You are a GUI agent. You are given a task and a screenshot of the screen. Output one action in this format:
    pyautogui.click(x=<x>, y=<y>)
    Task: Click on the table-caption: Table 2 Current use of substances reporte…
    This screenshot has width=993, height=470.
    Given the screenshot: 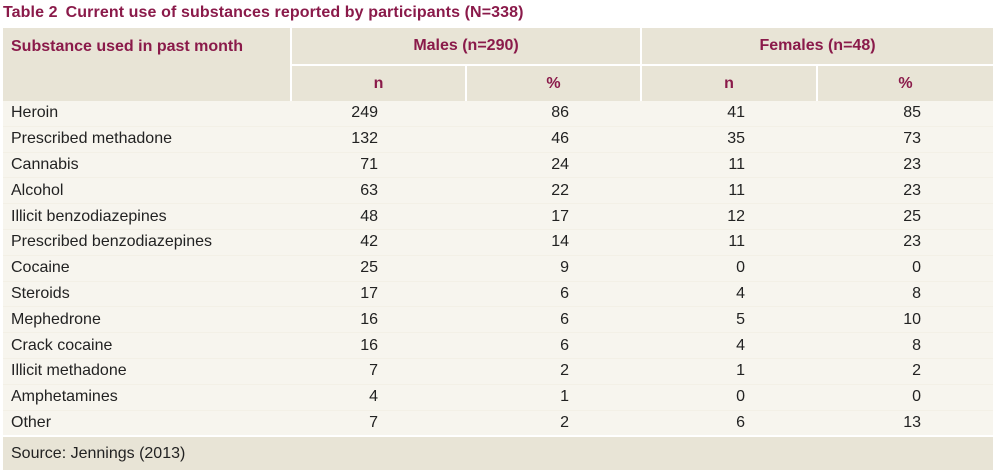 What is the action you would take?
    pyautogui.click(x=263, y=13)
    